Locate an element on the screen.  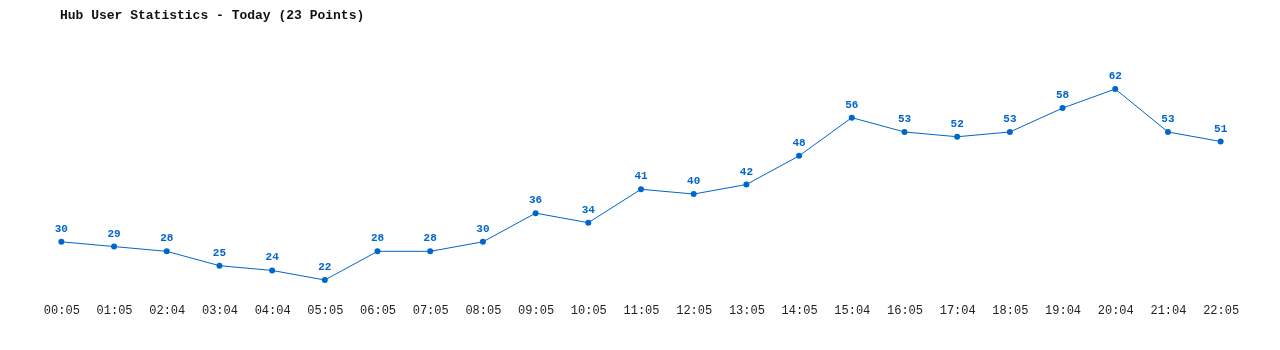
x-tick-label: 20:04 is located at coordinates (1115, 310).